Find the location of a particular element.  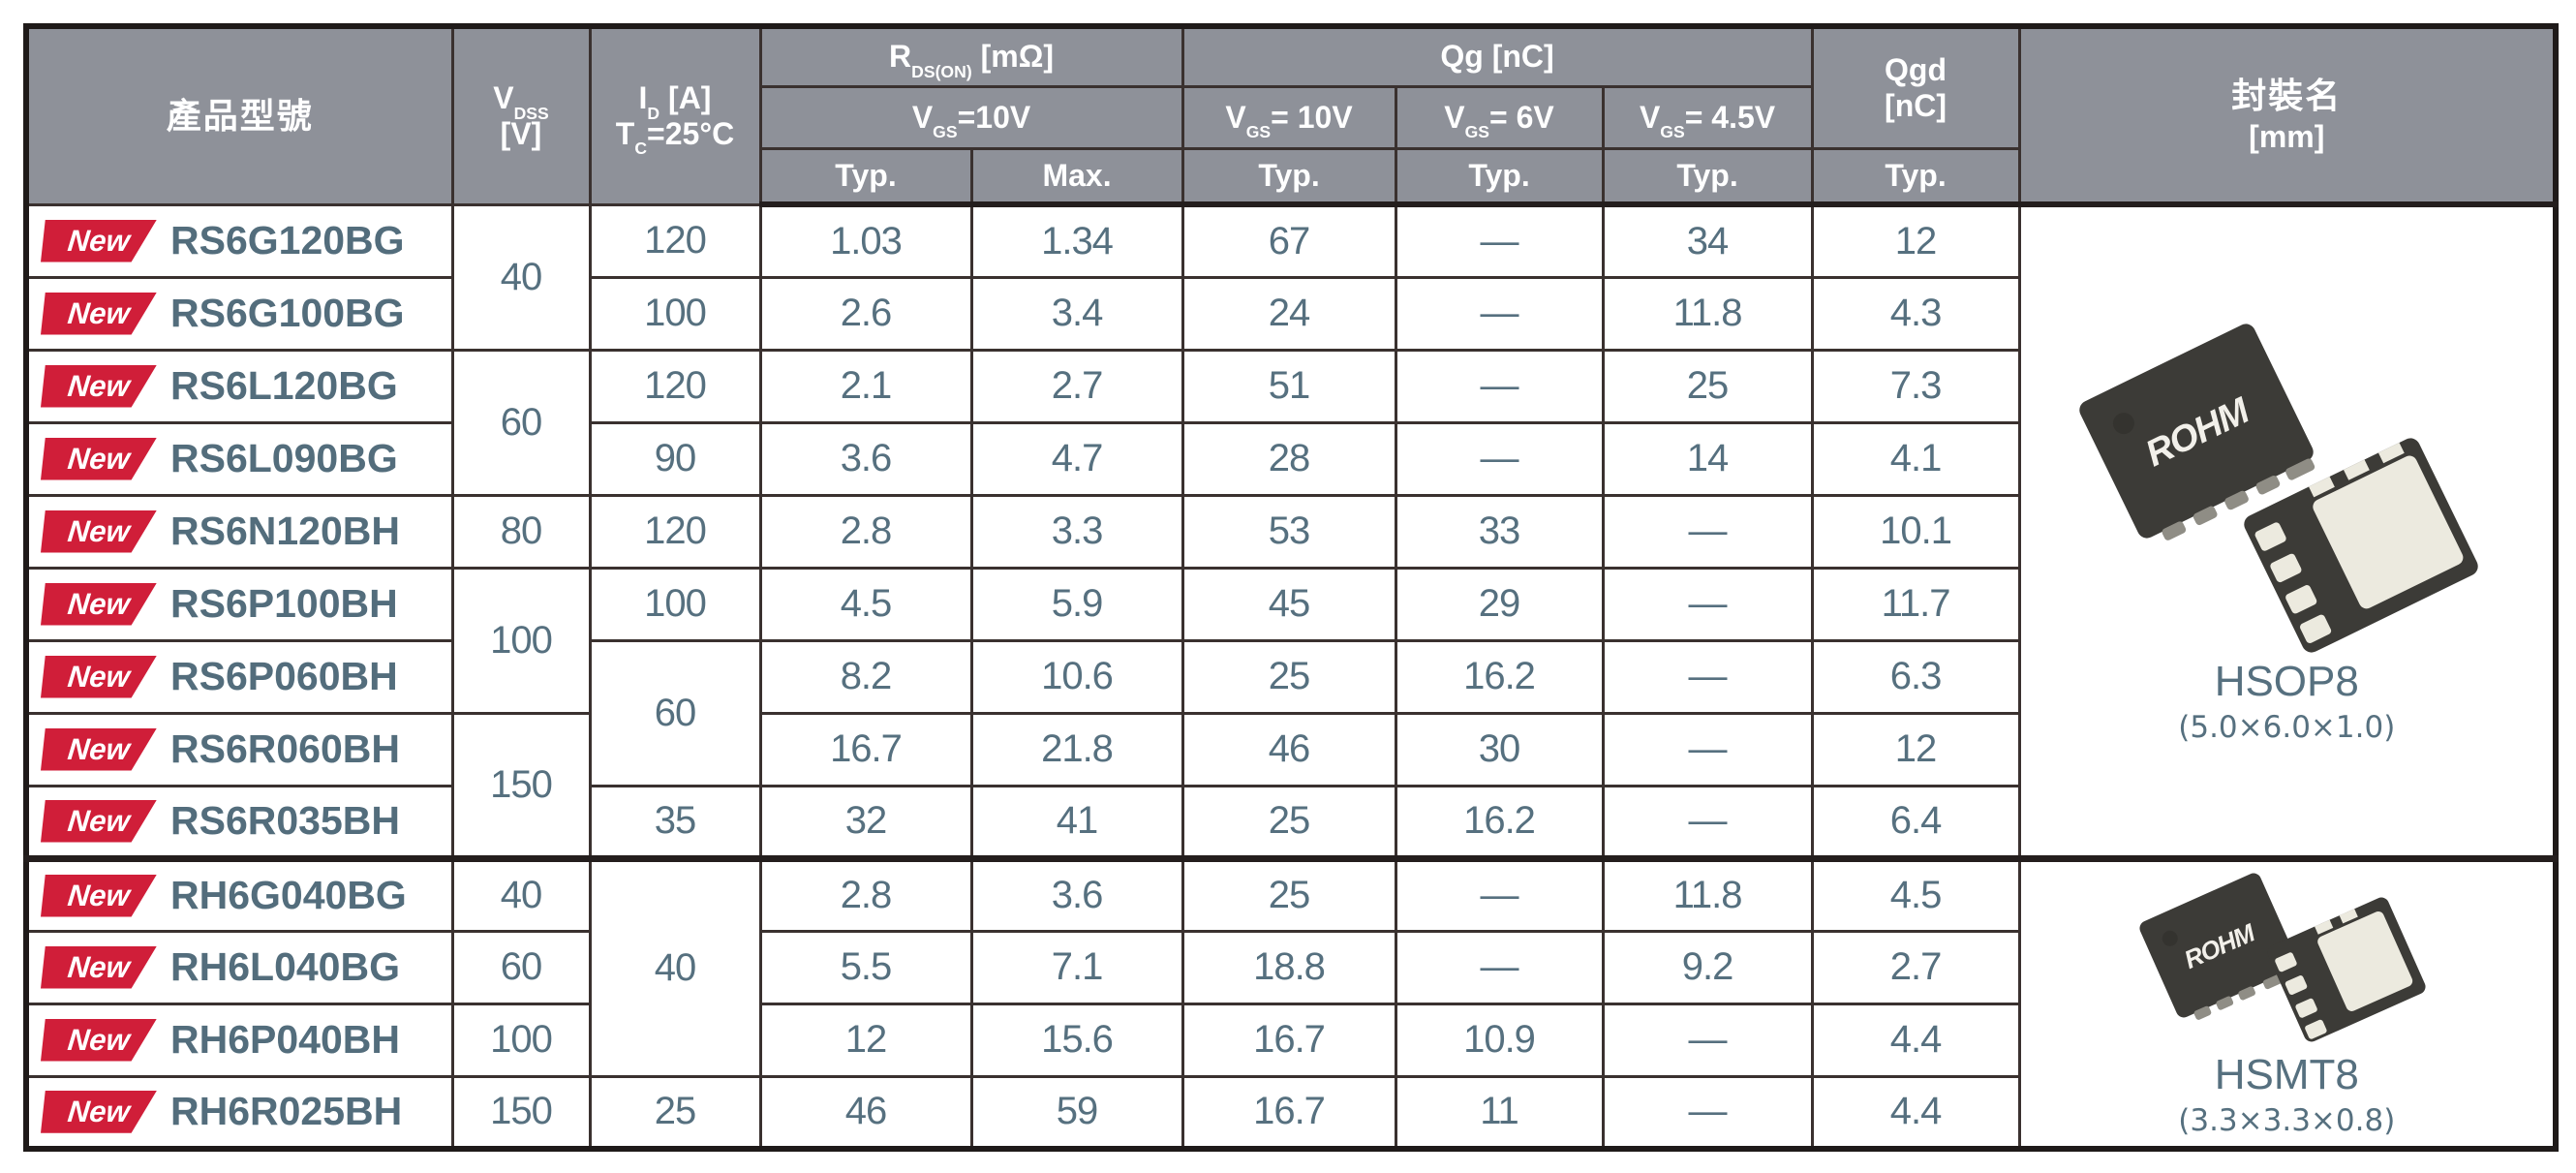

header-row-3: Typ. Max. Typ. Typ. Typ. Typ. is located at coordinates (1291, 177).